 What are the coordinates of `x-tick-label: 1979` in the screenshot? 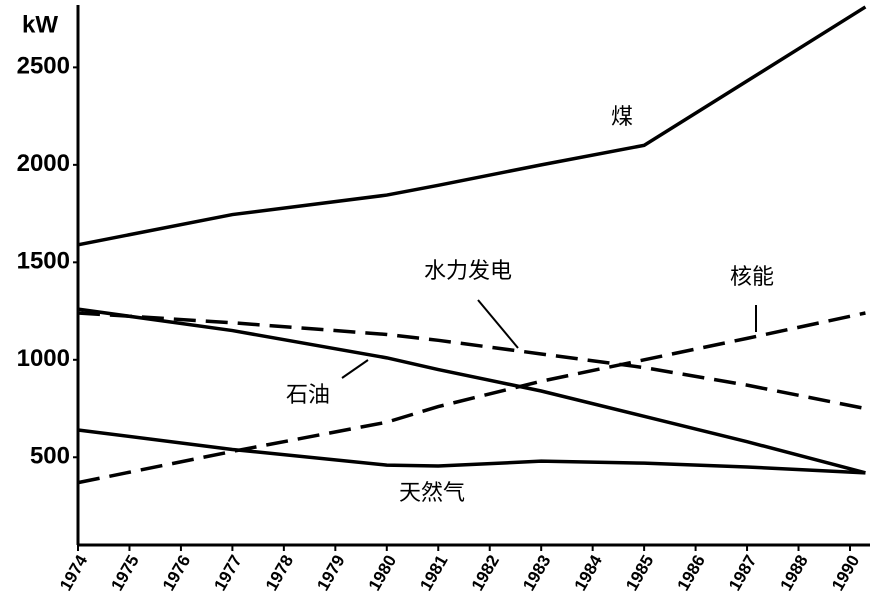 It's located at (330, 573).